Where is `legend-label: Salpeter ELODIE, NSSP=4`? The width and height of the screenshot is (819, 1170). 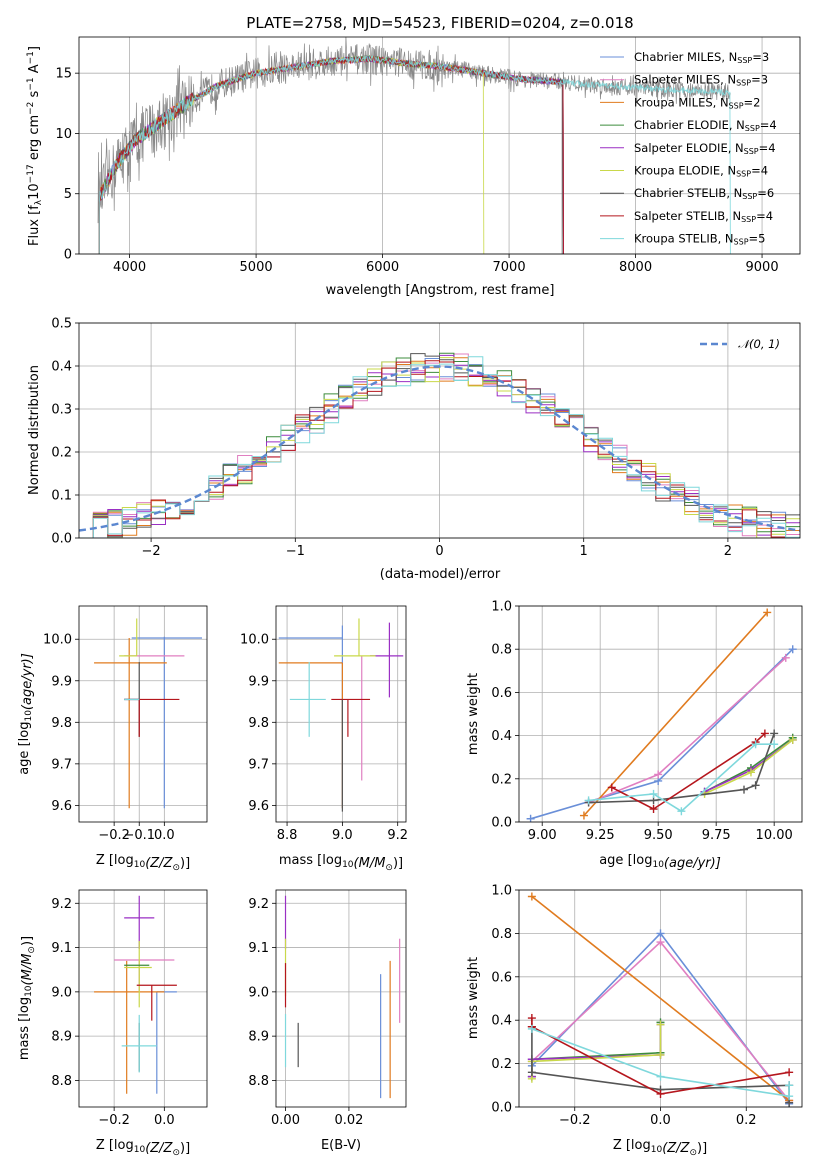 legend-label: Salpeter ELODIE, NSSP=4 is located at coordinates (705, 148).